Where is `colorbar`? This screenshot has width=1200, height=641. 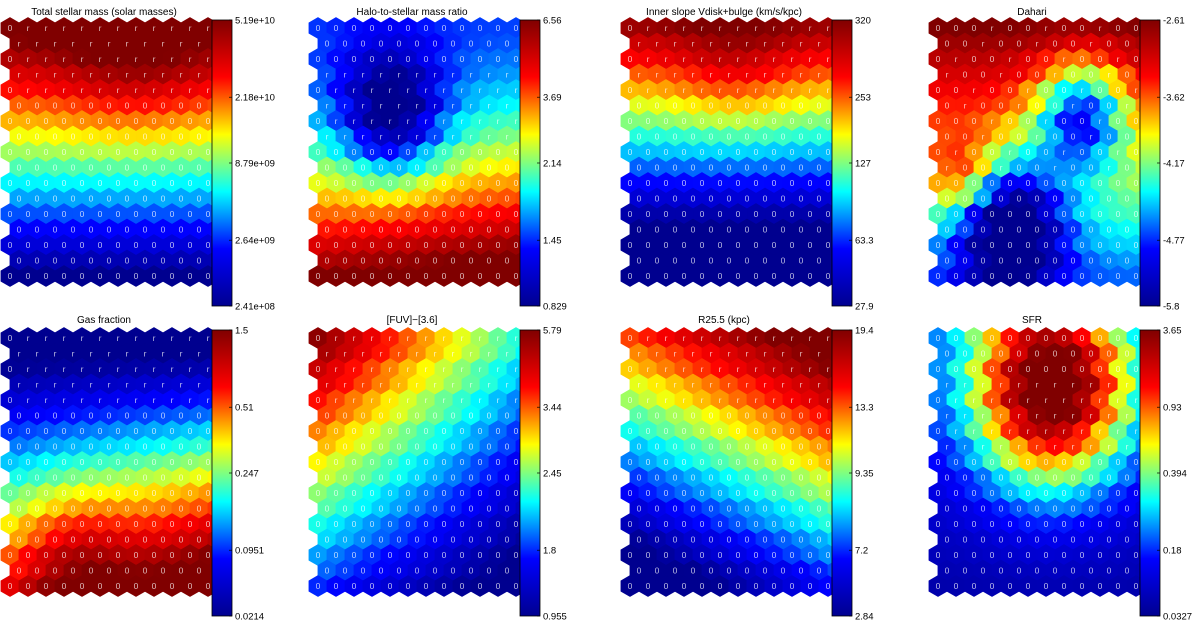 colorbar is located at coordinates (530, 163).